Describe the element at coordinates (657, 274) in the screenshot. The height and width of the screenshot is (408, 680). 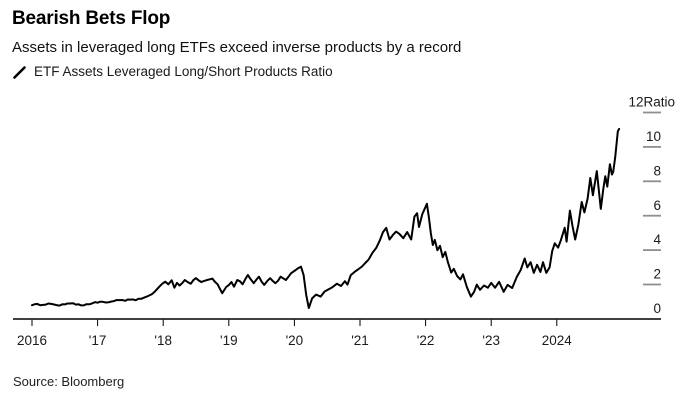
I see `y-tick-label: 2` at that location.